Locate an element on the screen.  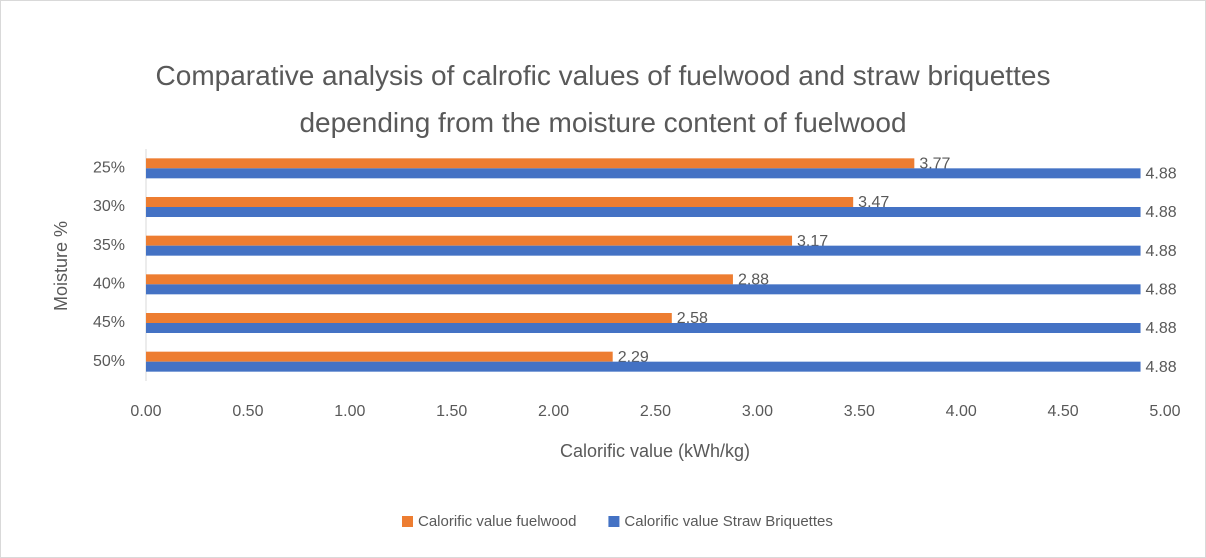
data-label: 3.47 is located at coordinates (873, 202).